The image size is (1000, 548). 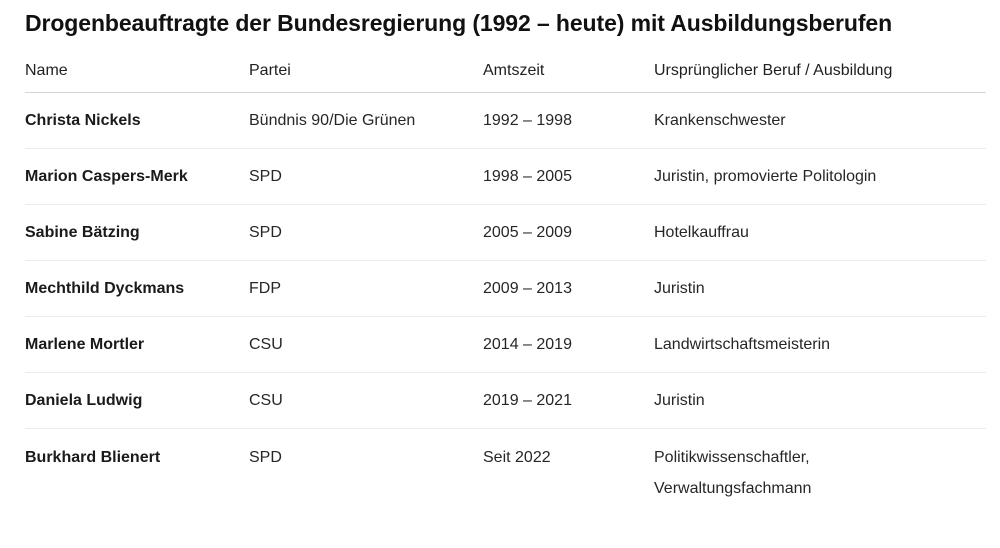 I want to click on cell-party: Bündnis 90/Die Grünen, so click(x=366, y=120).